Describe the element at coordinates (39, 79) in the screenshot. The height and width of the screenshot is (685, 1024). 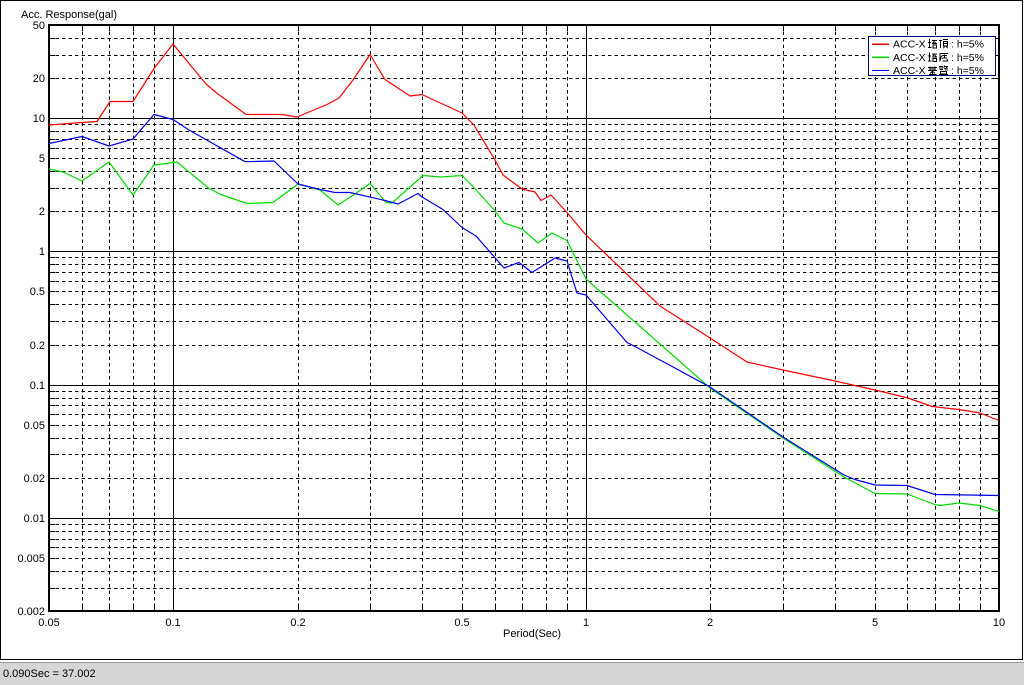
I see `svg-text: 20` at that location.